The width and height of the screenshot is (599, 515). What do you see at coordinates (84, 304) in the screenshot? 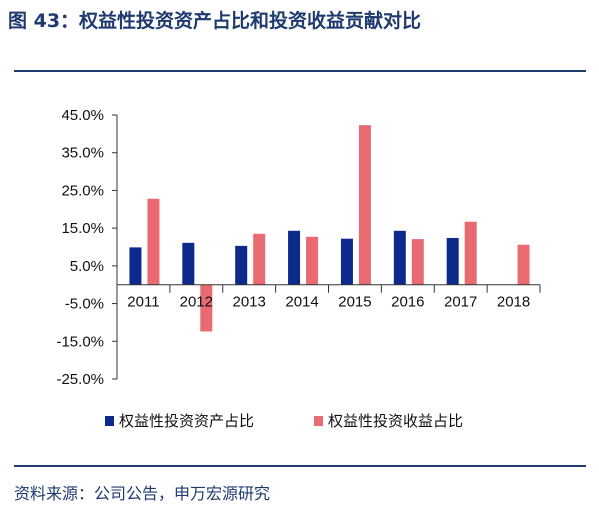
I see `y-tick-label: -5.0%` at bounding box center [84, 304].